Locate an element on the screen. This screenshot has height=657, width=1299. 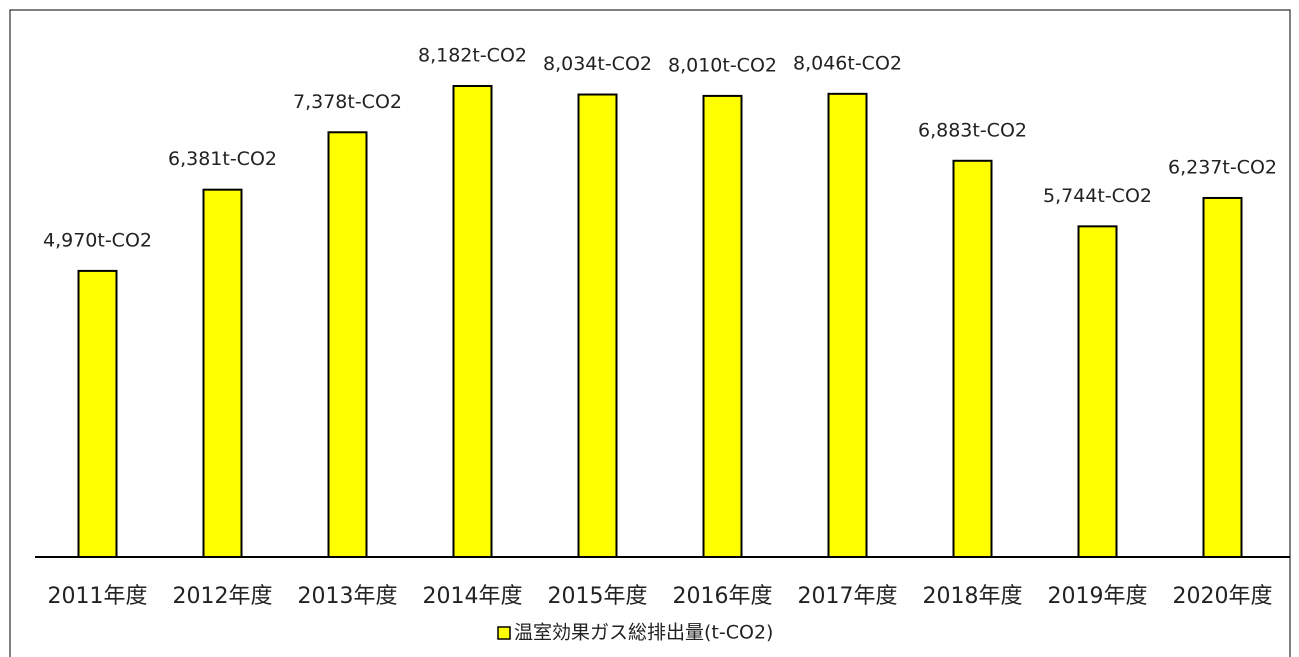
data-label: 8,034t-CO2 is located at coordinates (597, 64).